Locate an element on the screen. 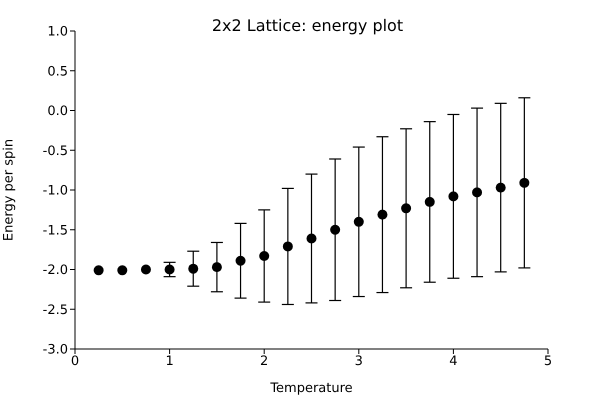 The width and height of the screenshot is (600, 400). y-tick-label: 1.0 is located at coordinates (57, 32).